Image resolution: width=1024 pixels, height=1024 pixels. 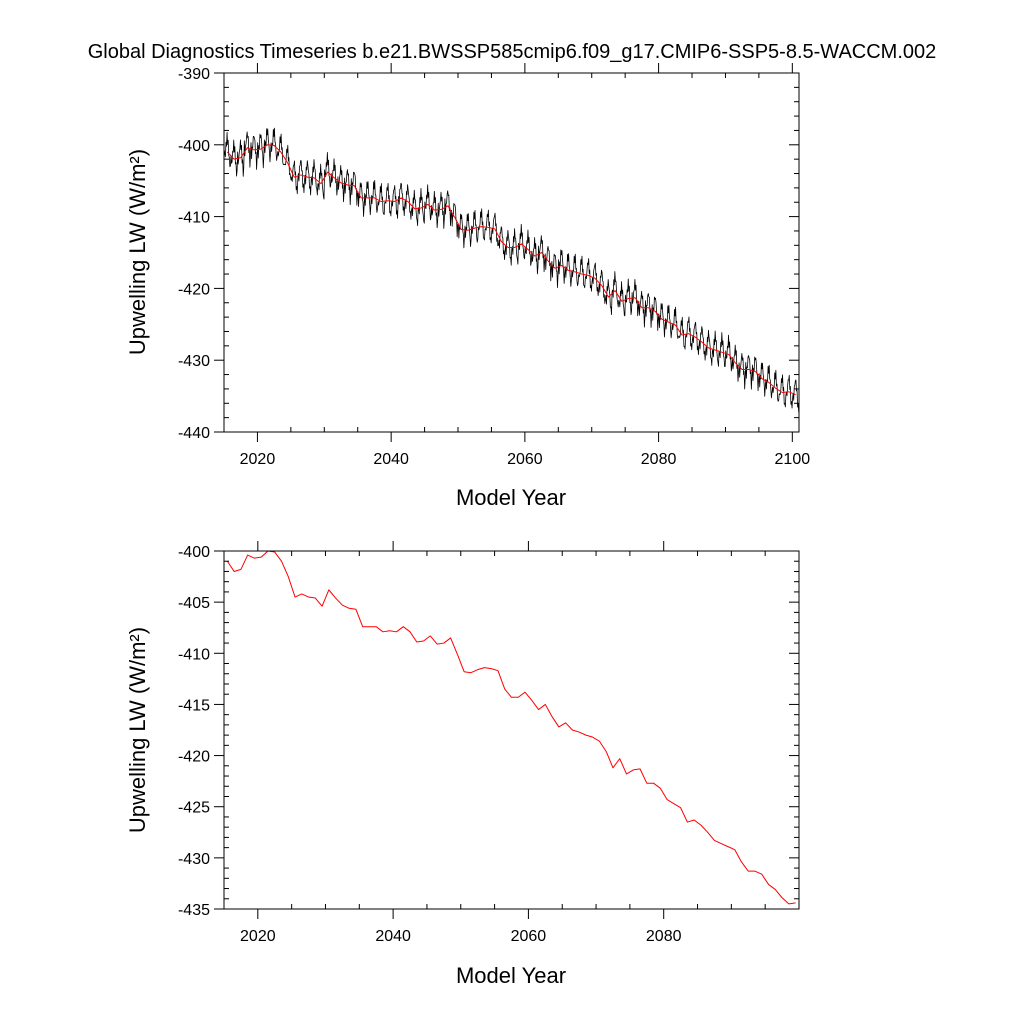 I want to click on top-y-axis-label: Upwelling LW (W/m²), so click(x=137, y=252).